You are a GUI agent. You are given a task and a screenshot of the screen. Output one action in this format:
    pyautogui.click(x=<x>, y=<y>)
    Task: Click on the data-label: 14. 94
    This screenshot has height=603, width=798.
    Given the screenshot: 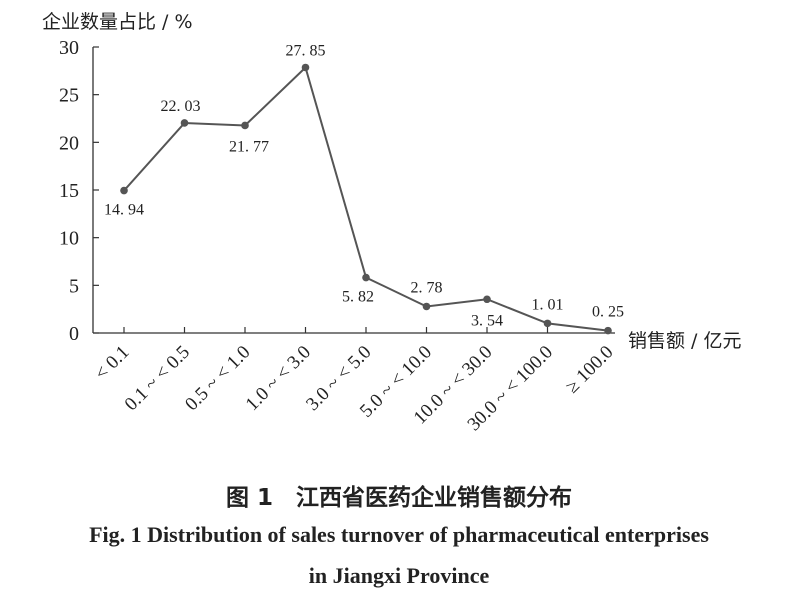 What is the action you would take?
    pyautogui.click(x=124, y=210)
    